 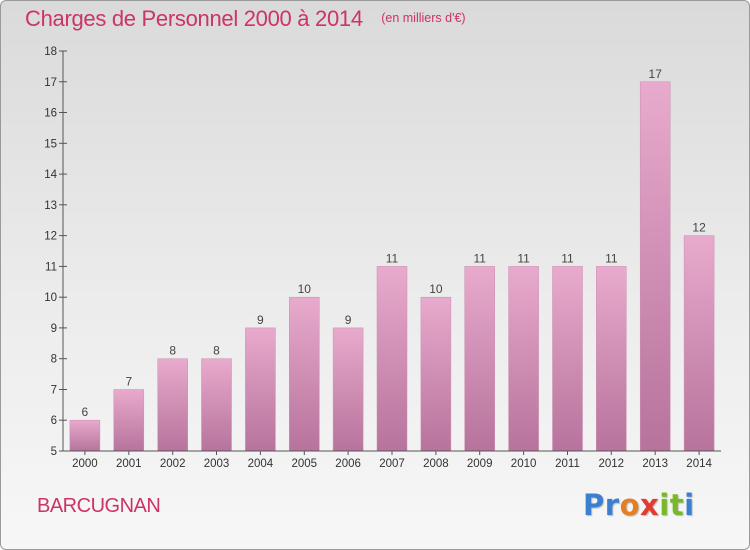 What do you see at coordinates (216, 351) in the screenshot?
I see `data-label-2003: 8` at bounding box center [216, 351].